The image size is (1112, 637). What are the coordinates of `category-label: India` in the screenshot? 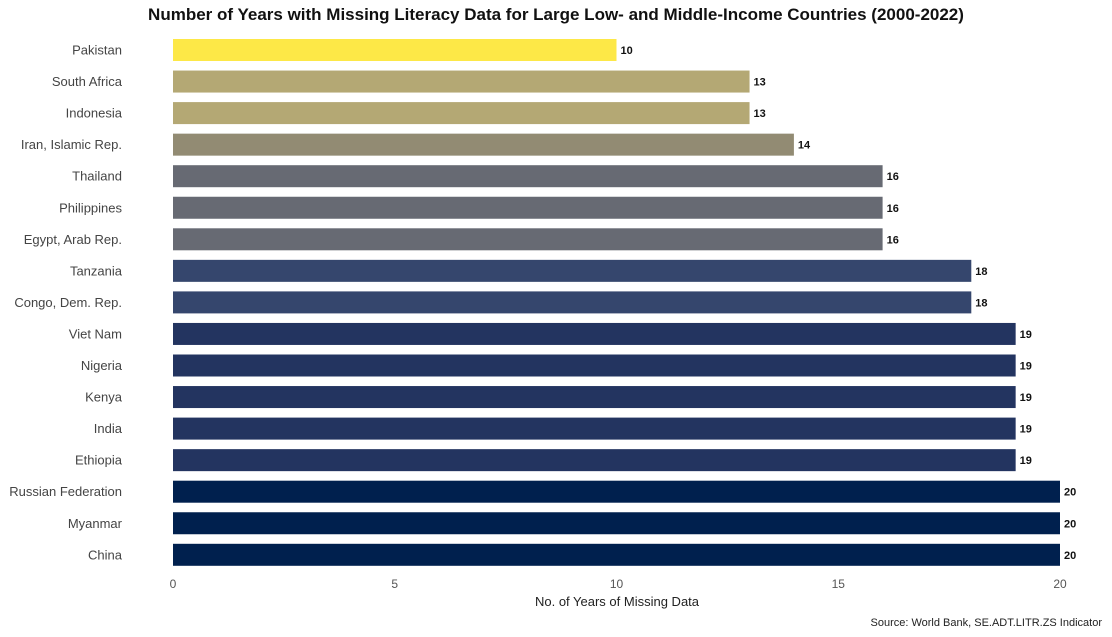 It's located at (108, 428).